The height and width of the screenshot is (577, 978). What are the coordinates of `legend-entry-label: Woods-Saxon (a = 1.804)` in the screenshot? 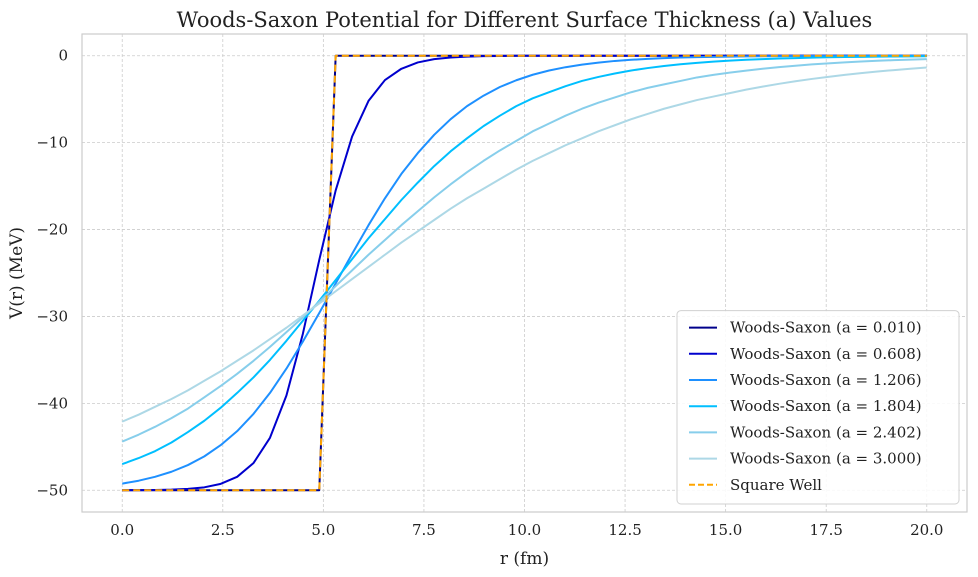 It's located at (826, 406).